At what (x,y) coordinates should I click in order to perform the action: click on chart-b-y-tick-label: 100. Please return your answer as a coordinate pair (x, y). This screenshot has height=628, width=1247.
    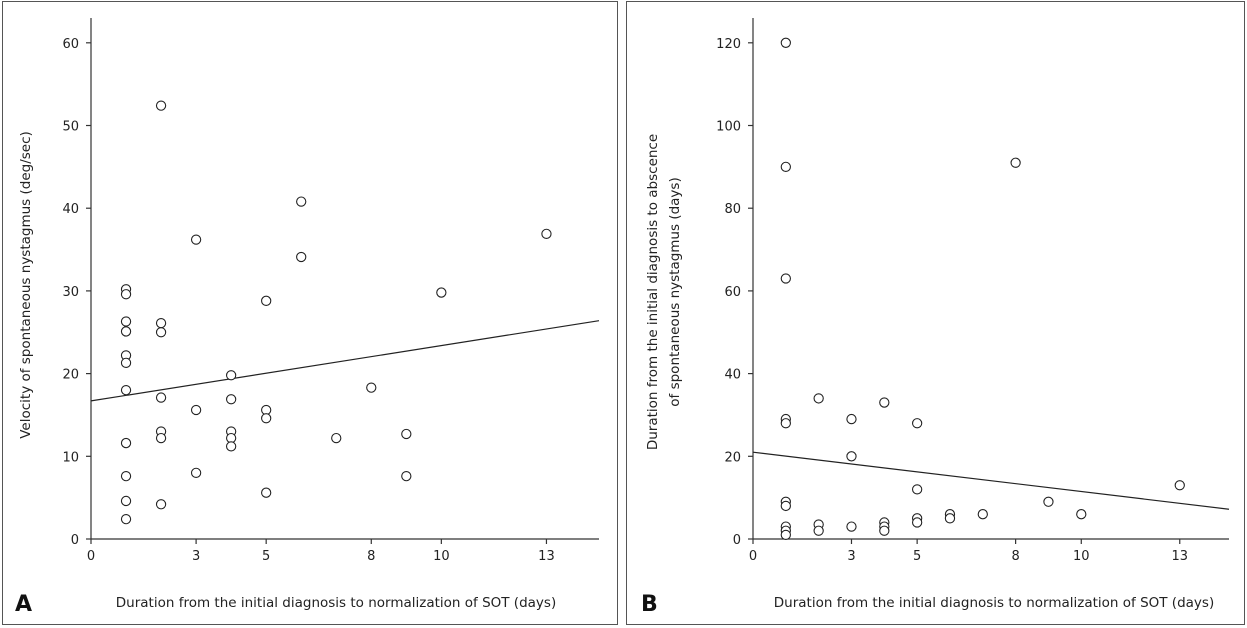
    Looking at the image, I should click on (728, 127).